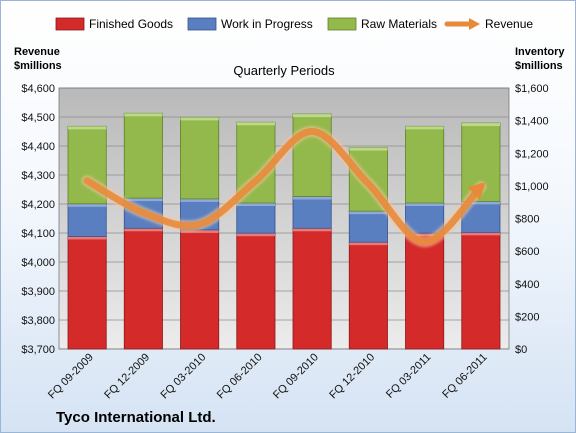  I want to click on legend-swatch-work-in-progress, so click(202, 24).